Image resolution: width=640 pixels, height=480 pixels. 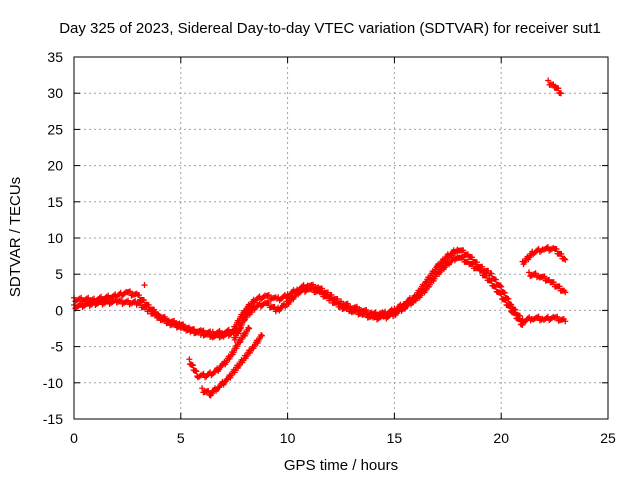 What do you see at coordinates (288, 438) in the screenshot?
I see `x-tick-label: 10` at bounding box center [288, 438].